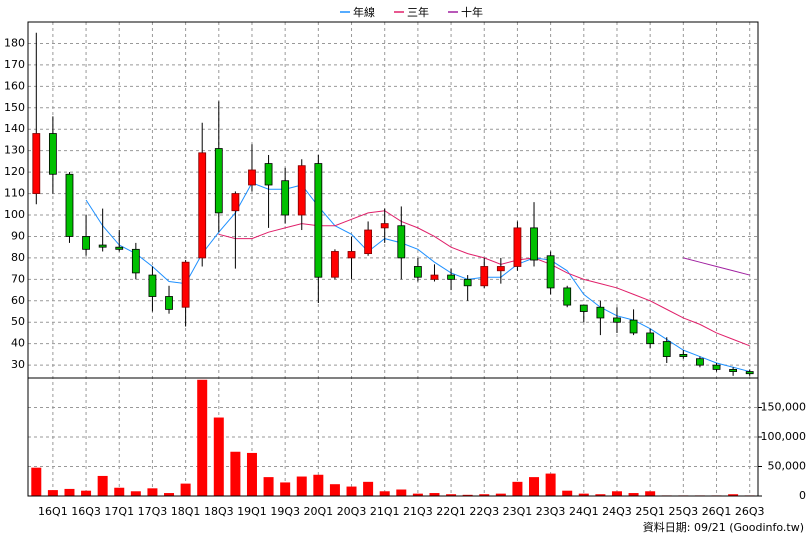 Image resolution: width=808 pixels, height=540 pixels. I want to click on y-tick-label: 110, so click(14, 193).